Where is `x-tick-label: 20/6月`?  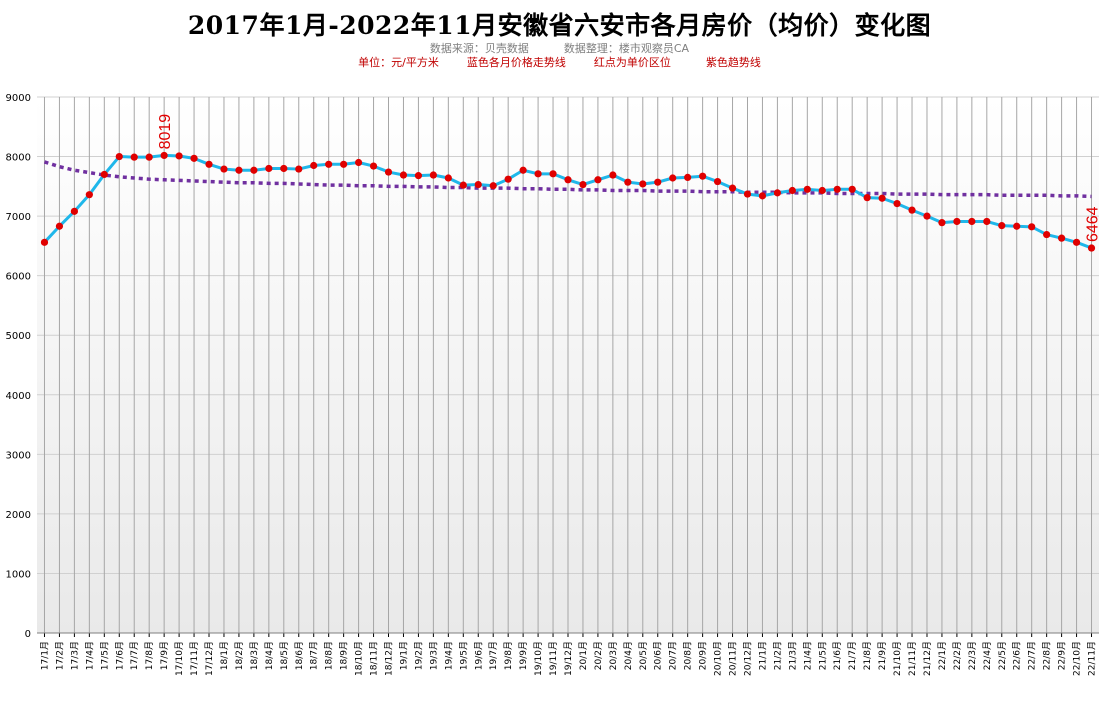
x-tick-label: 20/6月 is located at coordinates (658, 655).